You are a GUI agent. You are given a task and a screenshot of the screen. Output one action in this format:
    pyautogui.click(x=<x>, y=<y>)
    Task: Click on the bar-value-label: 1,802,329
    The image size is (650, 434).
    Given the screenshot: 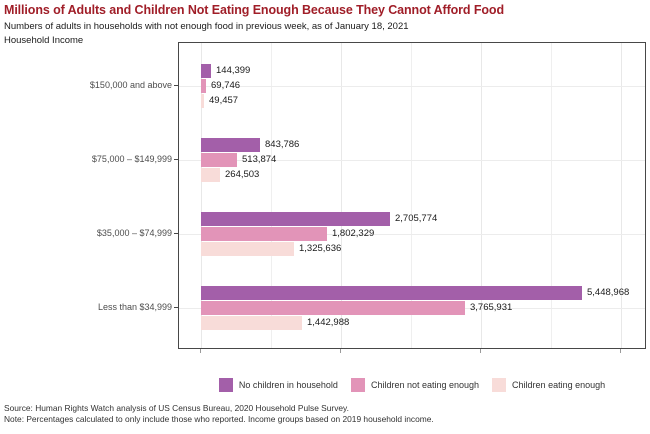 What is the action you would take?
    pyautogui.click(x=353, y=233)
    